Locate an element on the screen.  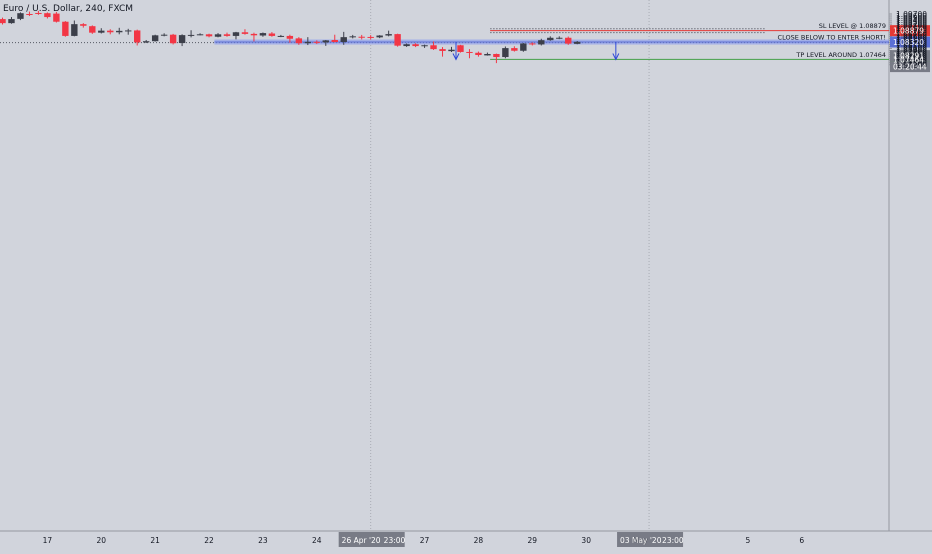
price-tick-label: 1.07600 is located at coordinates (911, 57).